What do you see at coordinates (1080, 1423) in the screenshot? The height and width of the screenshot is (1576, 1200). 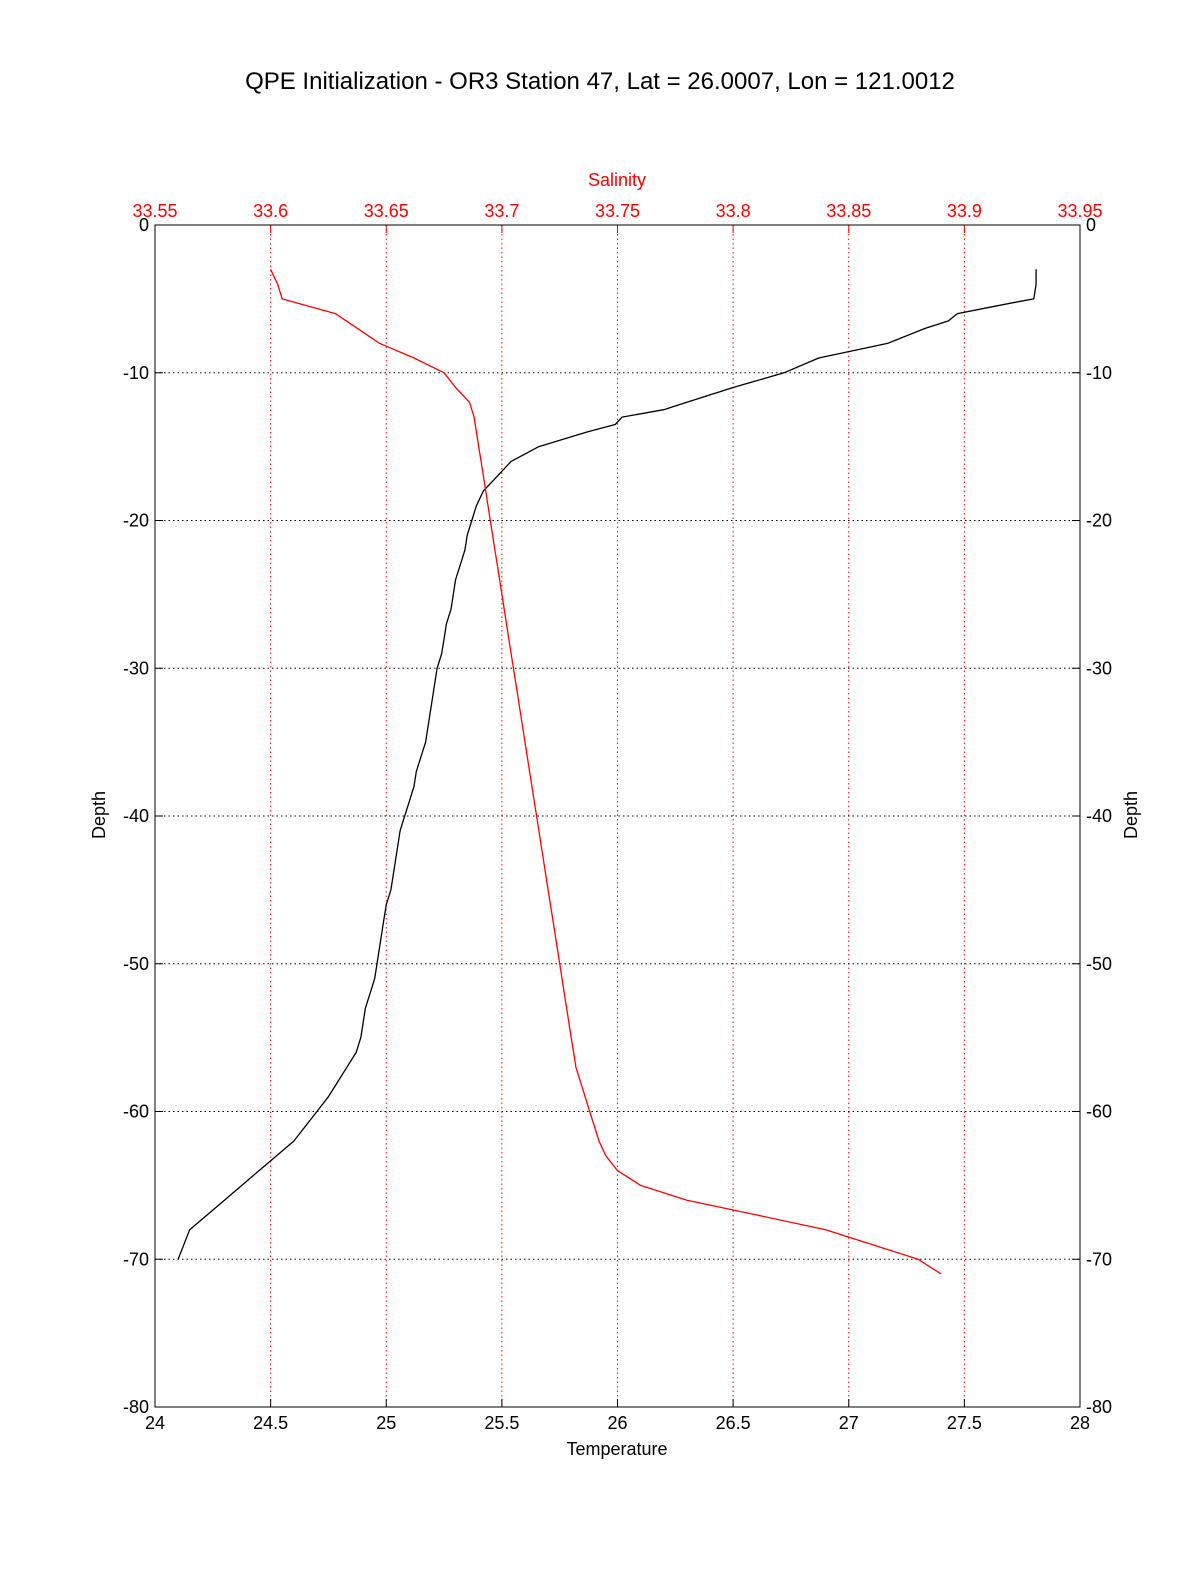 I see `bottom-tick-label-8: 28` at bounding box center [1080, 1423].